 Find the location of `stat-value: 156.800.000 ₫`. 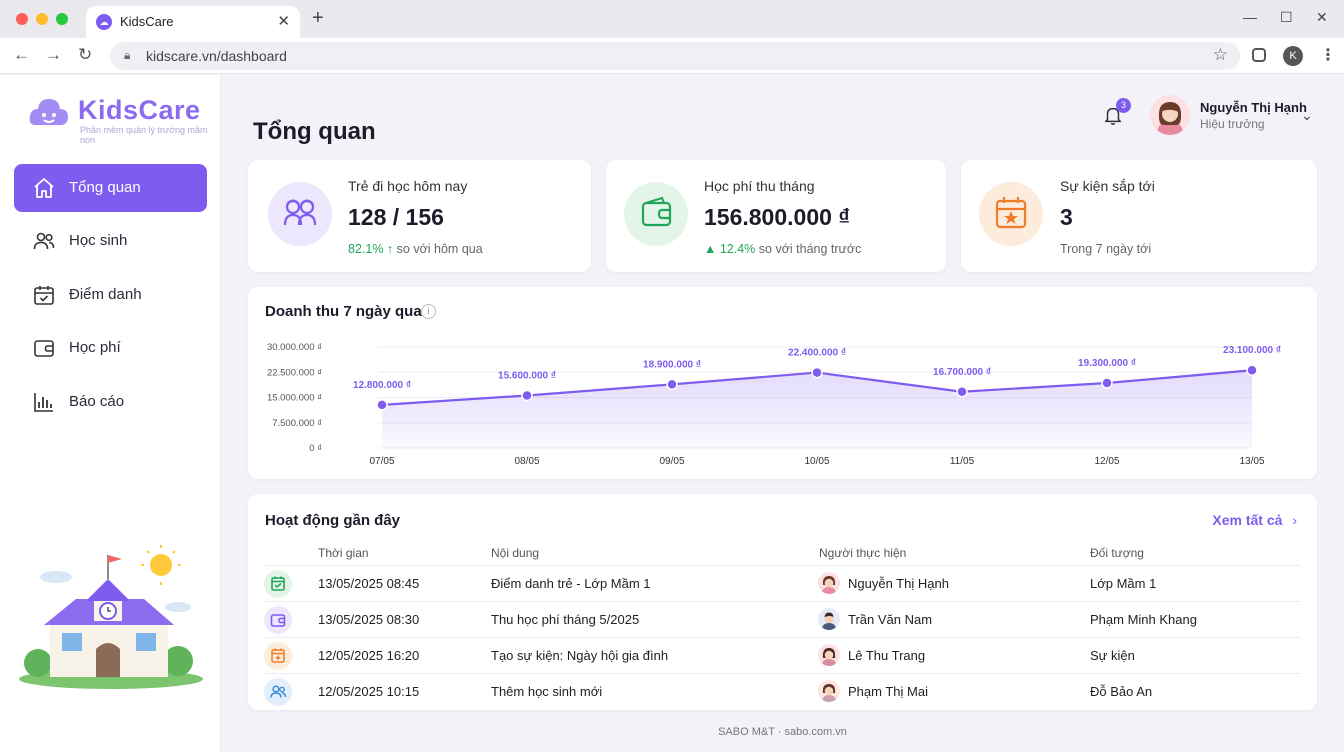

stat-value: 156.800.000 ₫ is located at coordinates (777, 217).